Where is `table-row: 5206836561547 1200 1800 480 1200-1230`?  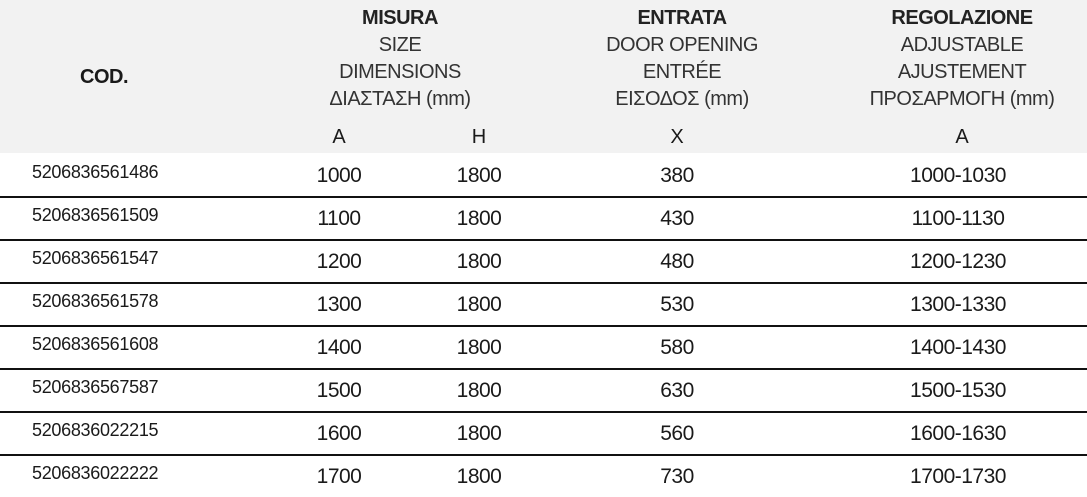 table-row: 5206836561547 1200 1800 480 1200-1230 is located at coordinates (543, 261).